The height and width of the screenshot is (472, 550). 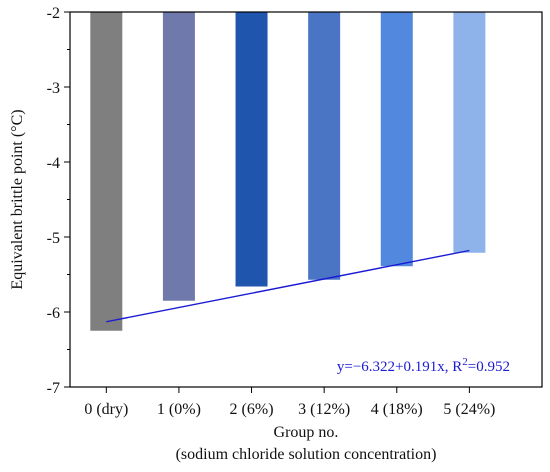 I want to click on x-axis-title: Group no., so click(x=306, y=432).